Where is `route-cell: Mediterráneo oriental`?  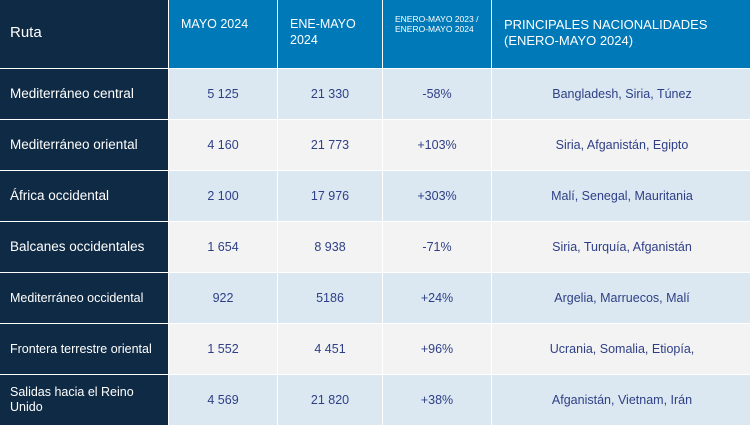 route-cell: Mediterráneo oriental is located at coordinates (84, 145).